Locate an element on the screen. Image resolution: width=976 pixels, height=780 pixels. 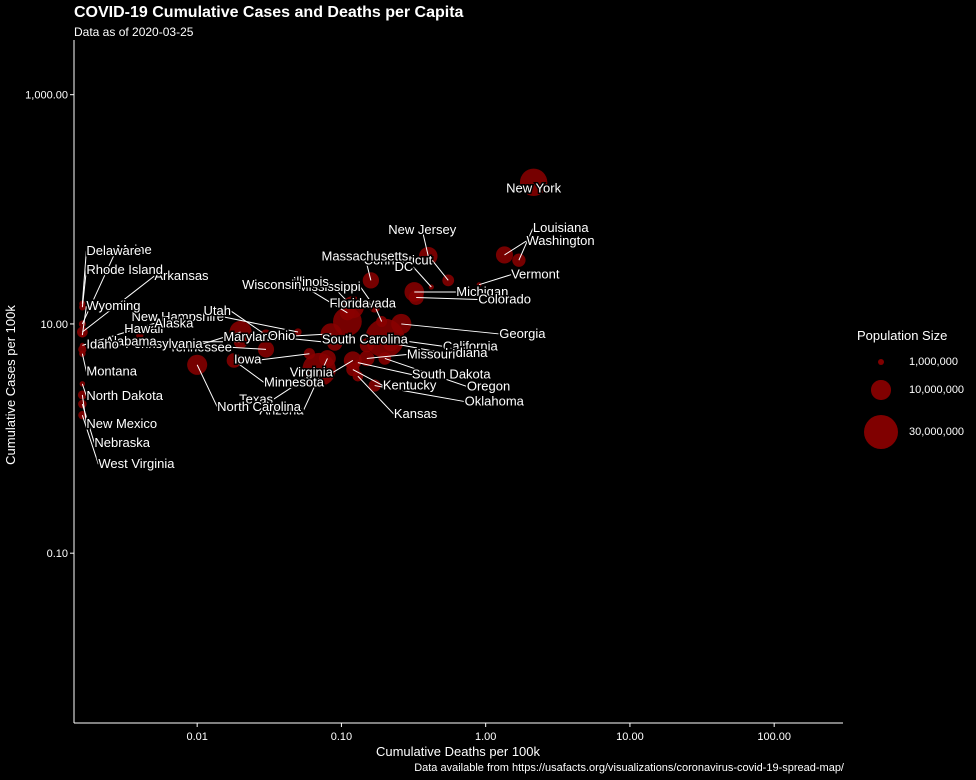
x-tick-label: 0.10 is located at coordinates (341, 737).